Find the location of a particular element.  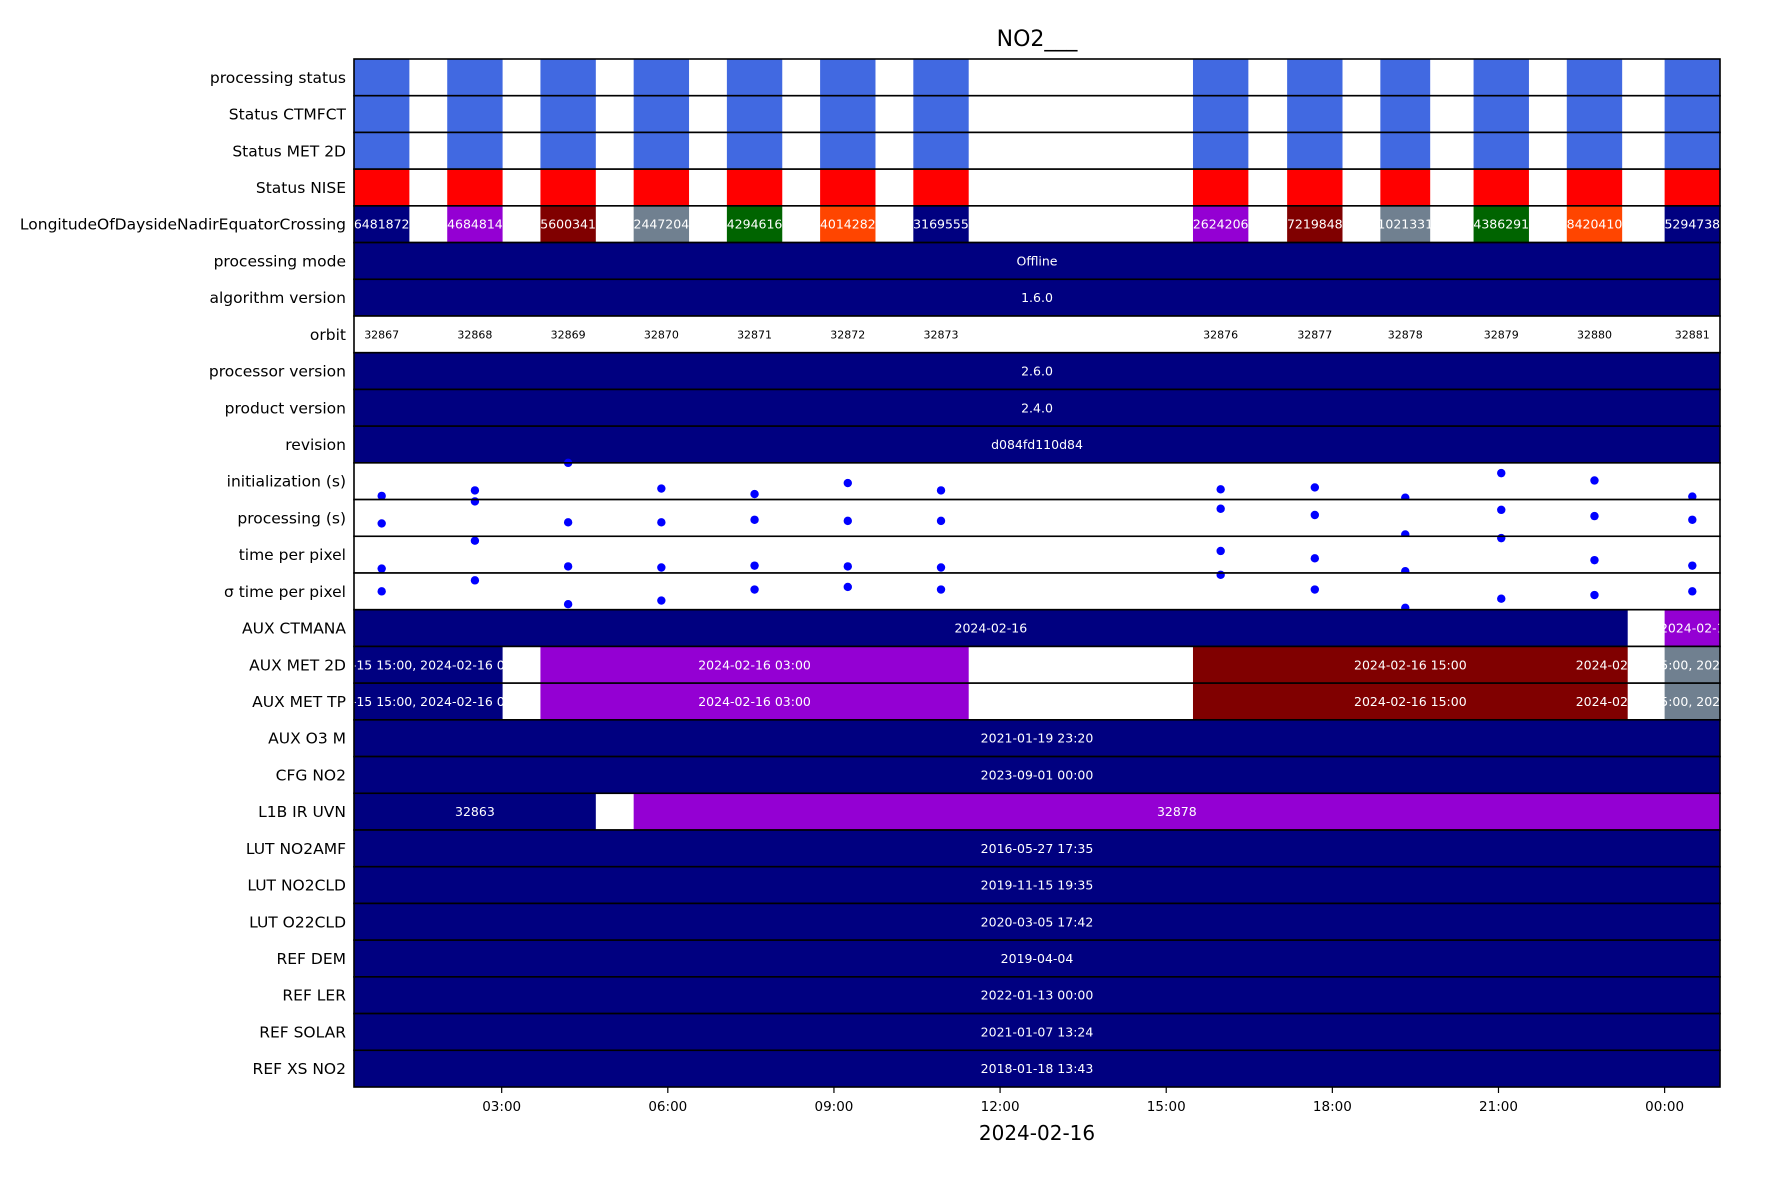

span-label: 2024-02-1 is located at coordinates (1692, 628).